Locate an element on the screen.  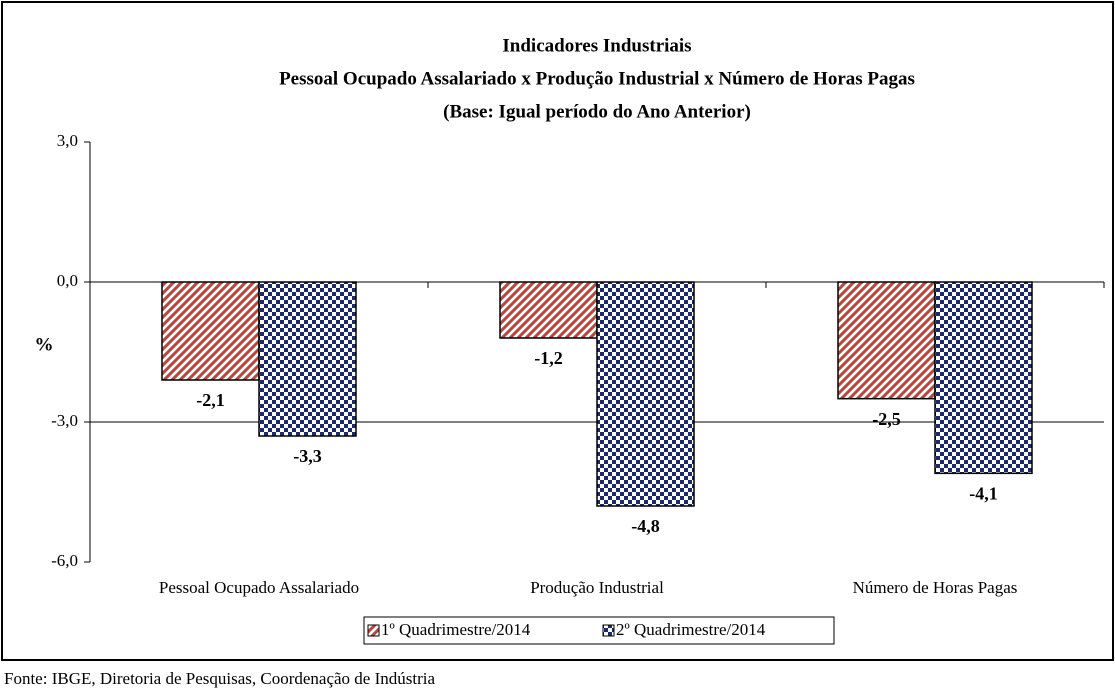
y-tick-label: 3,0 is located at coordinates (67, 140).